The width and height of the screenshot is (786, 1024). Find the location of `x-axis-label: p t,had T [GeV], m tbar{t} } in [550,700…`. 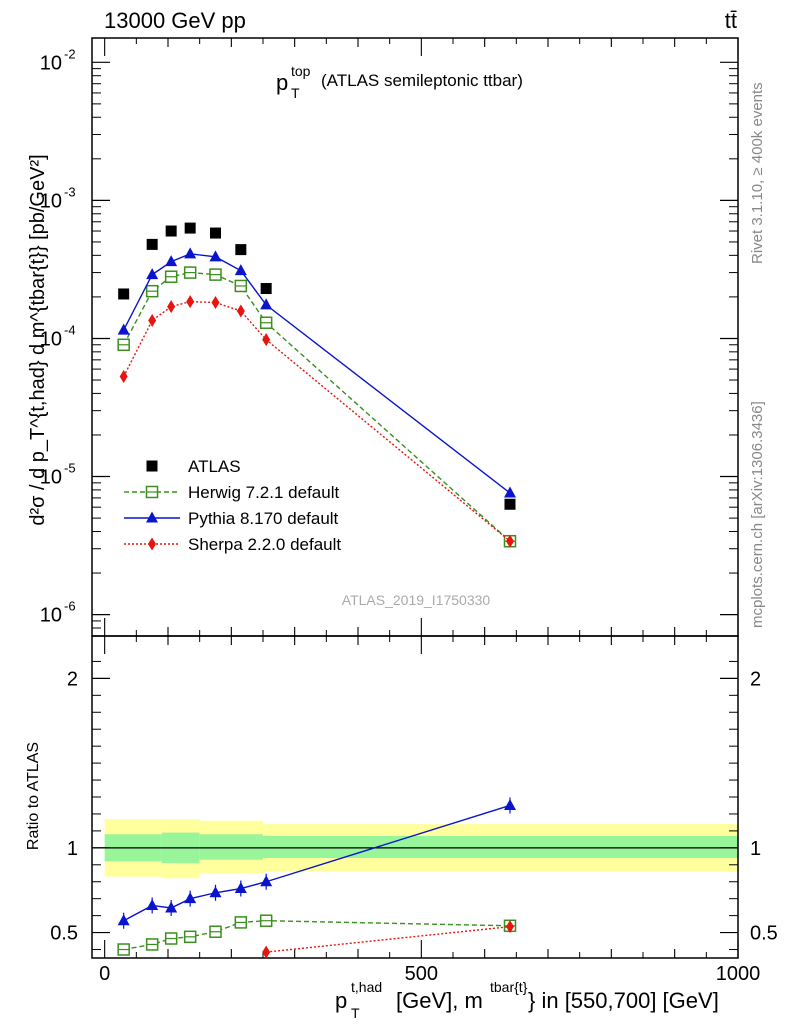

x-axis-label: p t,had T [GeV], m tbar{t} } in [550,700… is located at coordinates (527, 1000).